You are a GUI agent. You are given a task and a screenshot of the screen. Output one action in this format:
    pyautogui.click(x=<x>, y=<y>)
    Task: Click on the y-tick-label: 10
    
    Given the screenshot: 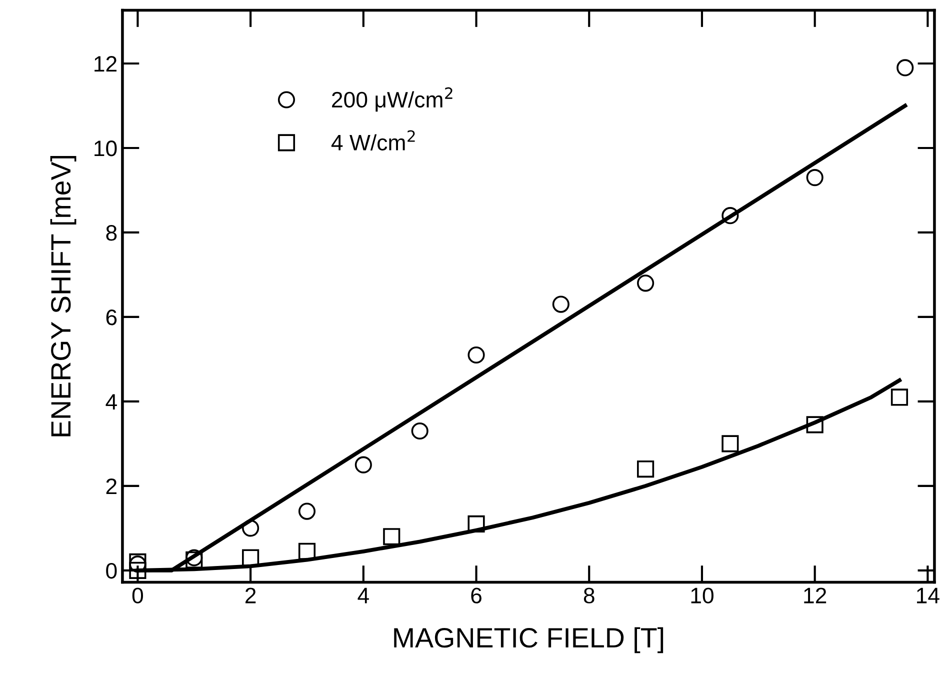 What is the action you would take?
    pyautogui.click(x=105, y=148)
    